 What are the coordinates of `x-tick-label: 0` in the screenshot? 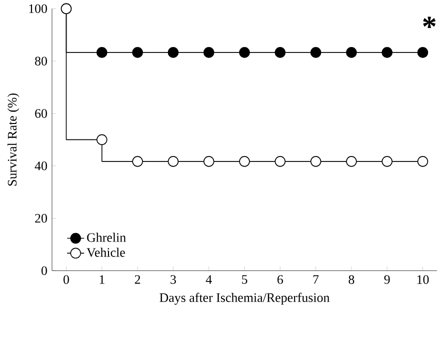 It's located at (67, 279).